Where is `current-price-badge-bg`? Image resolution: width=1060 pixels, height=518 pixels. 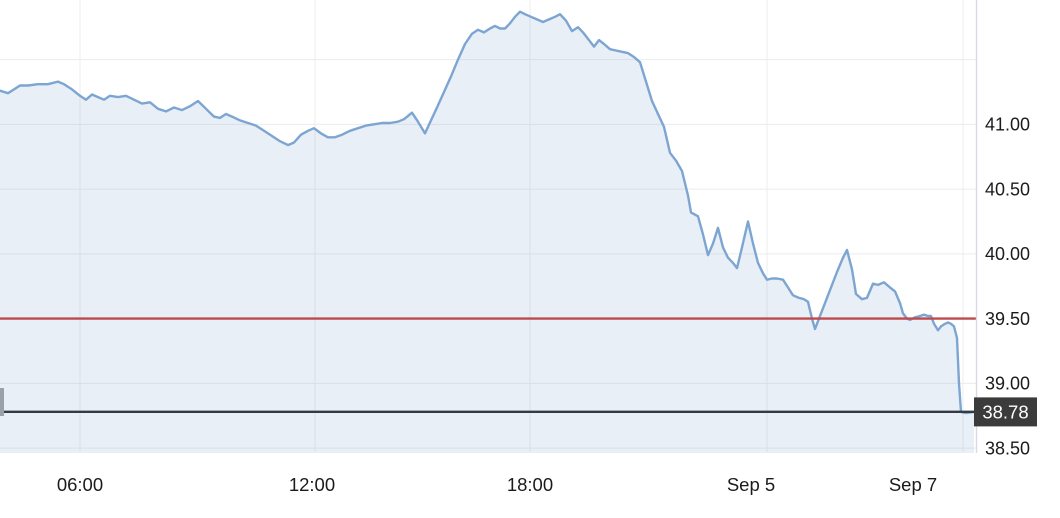
current-price-badge-bg is located at coordinates (1005, 412).